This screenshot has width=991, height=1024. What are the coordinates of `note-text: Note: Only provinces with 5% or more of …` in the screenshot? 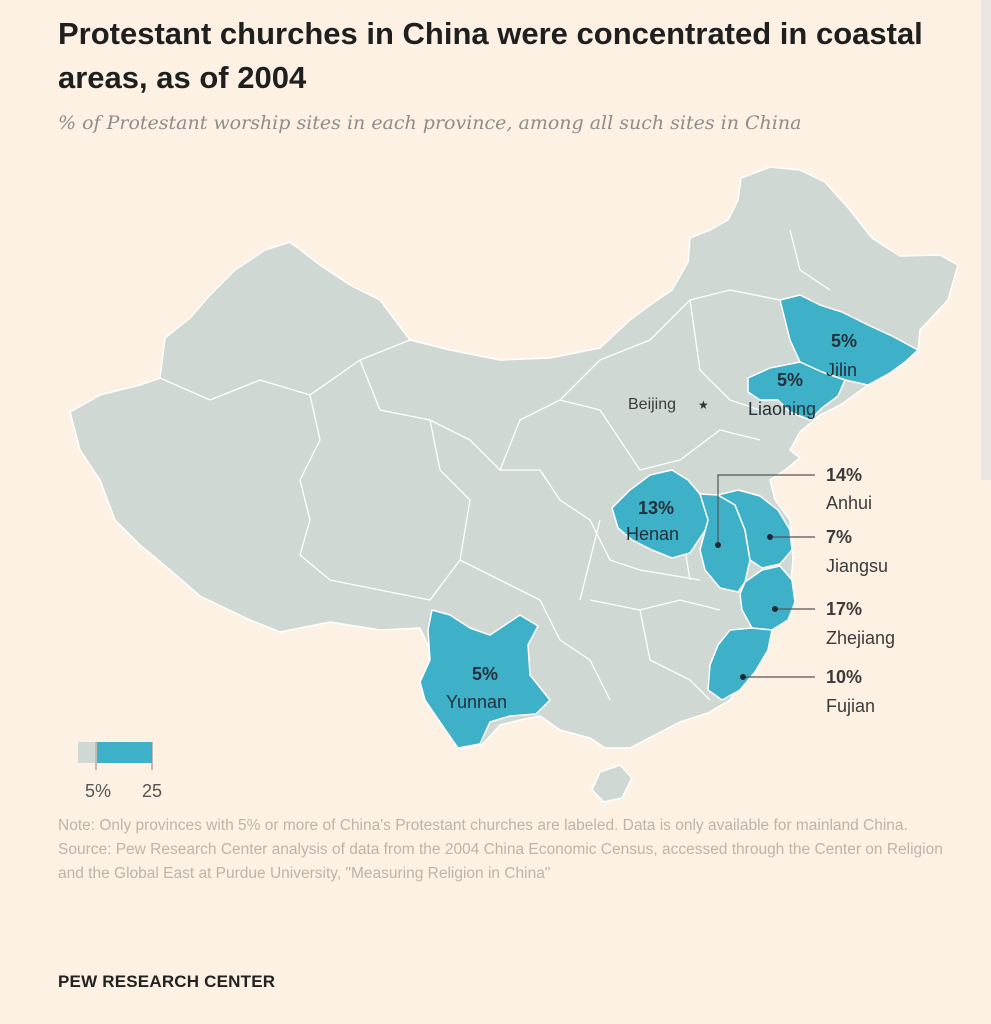 It's located at (483, 825).